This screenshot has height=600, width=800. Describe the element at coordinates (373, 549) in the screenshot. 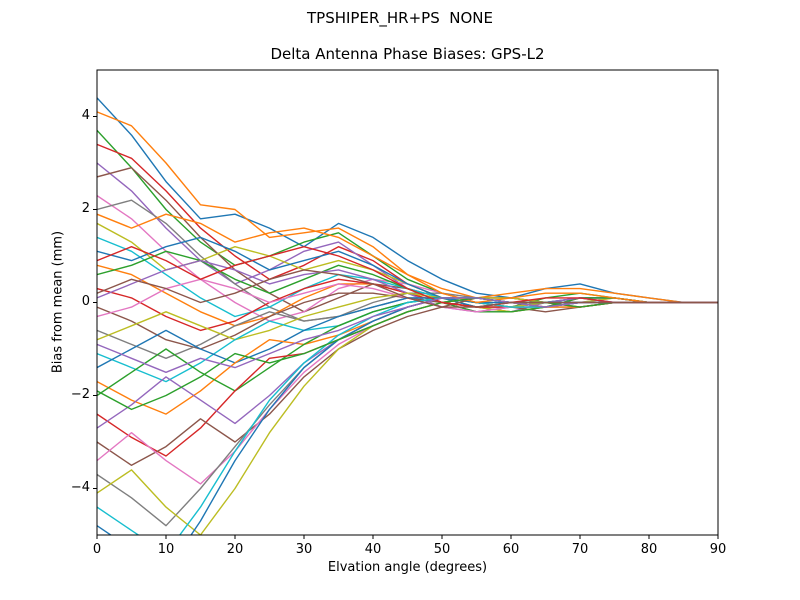

I see `x-tick-label: 40` at that location.